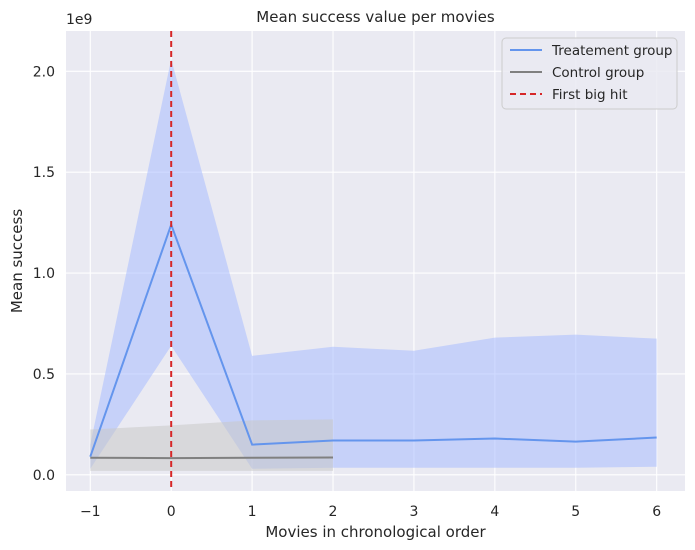 The width and height of the screenshot is (695, 550). Describe the element at coordinates (79, 20) in the screenshot. I see `y-offset-text: 1e9` at that location.